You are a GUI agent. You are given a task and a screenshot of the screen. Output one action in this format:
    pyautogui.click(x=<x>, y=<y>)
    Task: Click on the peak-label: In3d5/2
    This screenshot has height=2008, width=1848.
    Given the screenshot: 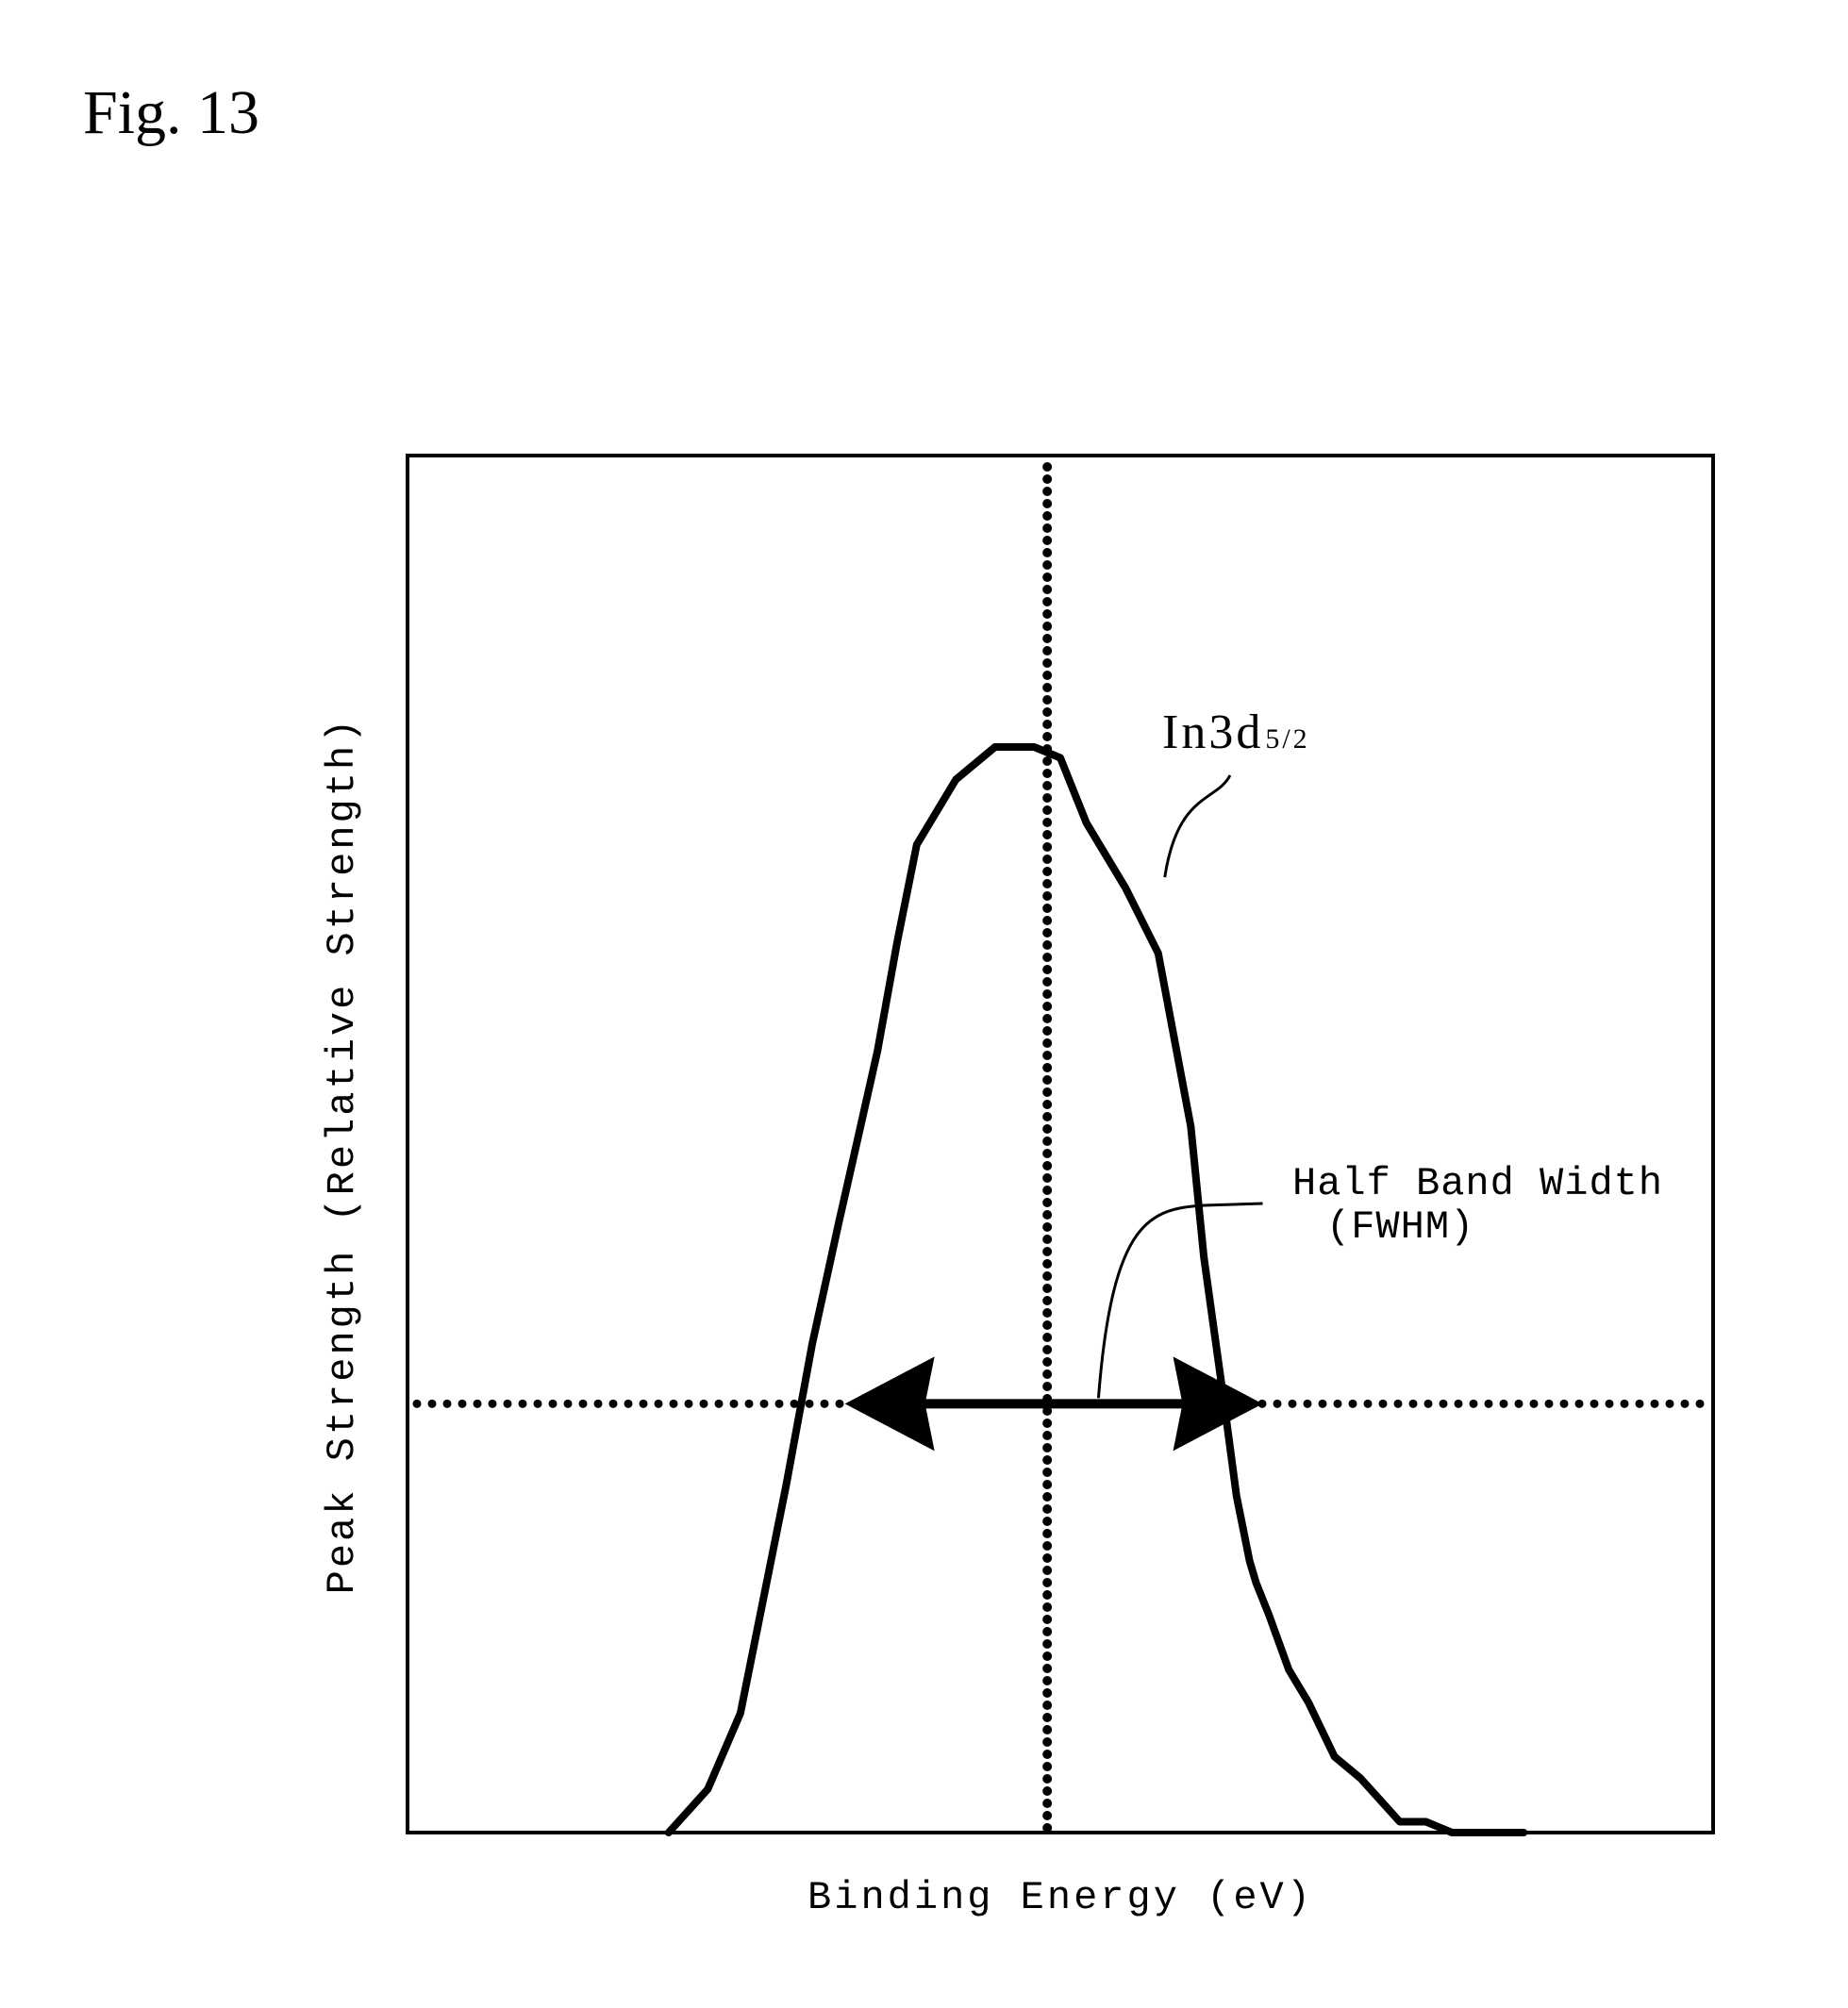 What is the action you would take?
    pyautogui.click(x=1236, y=732)
    